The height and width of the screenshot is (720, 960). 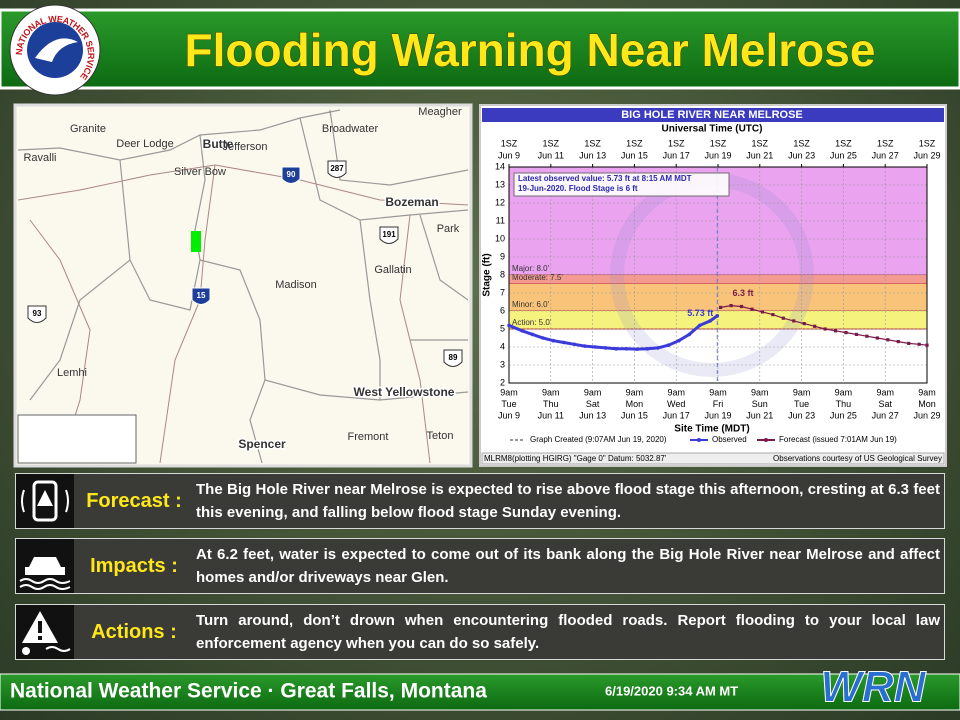 I want to click on flood-stage-label: Action: 5.0', so click(x=532, y=322).